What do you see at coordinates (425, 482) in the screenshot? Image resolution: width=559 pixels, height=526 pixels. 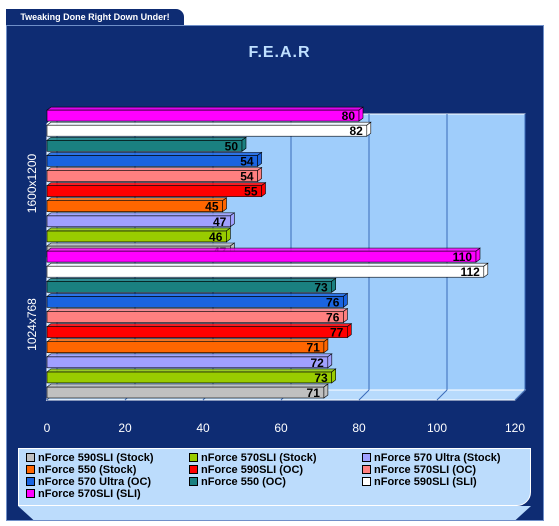 I see `legend-label: nForce 590SLI (SLI)` at bounding box center [425, 482].